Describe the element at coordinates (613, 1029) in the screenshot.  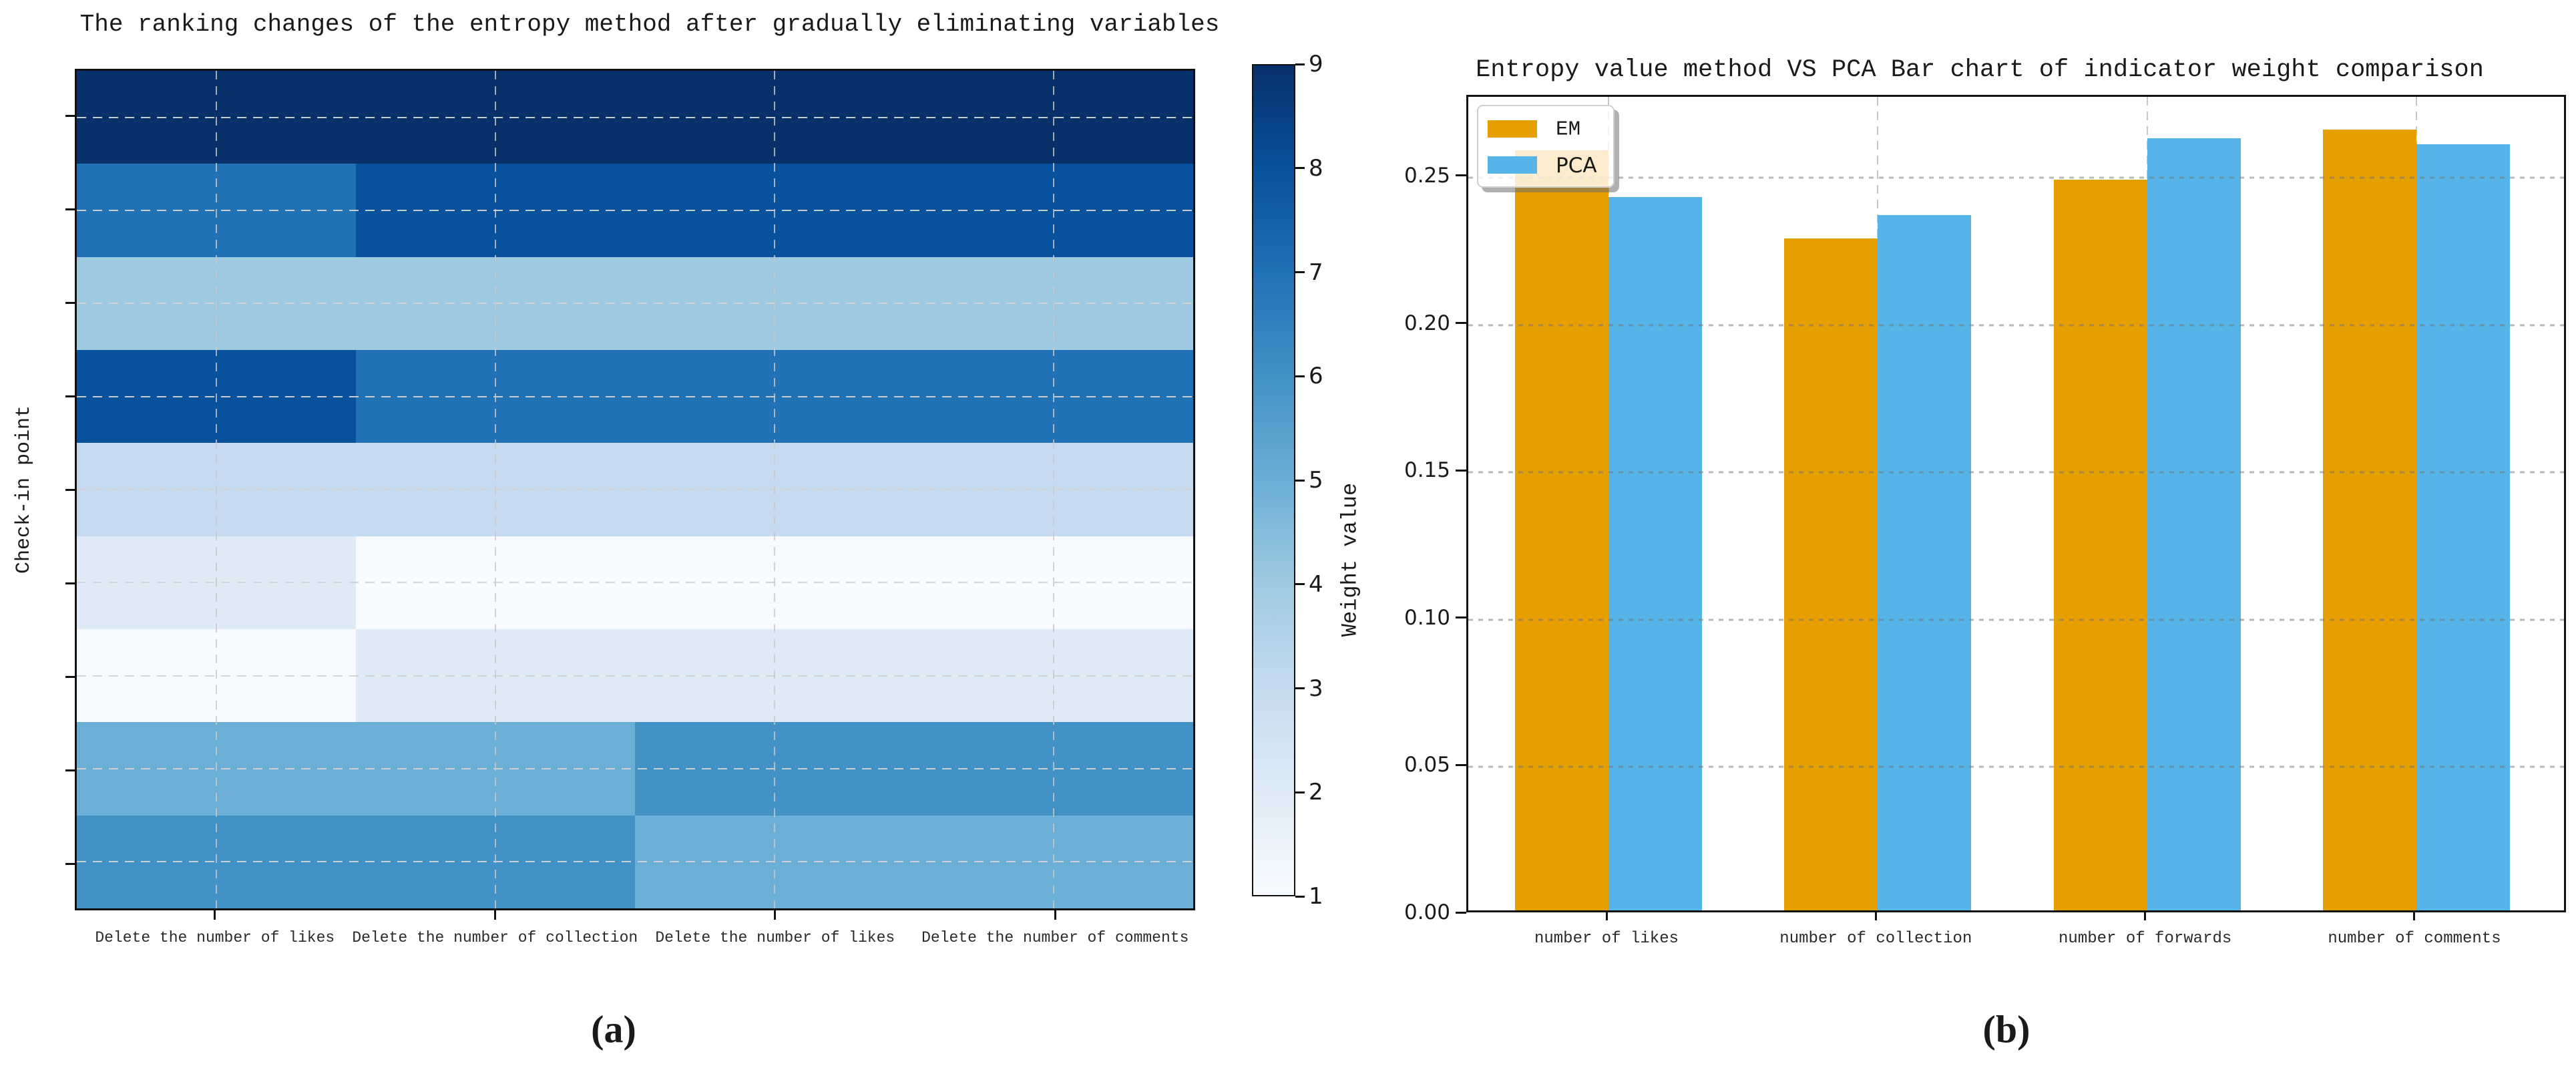
I see `caption-a: (a)` at that location.